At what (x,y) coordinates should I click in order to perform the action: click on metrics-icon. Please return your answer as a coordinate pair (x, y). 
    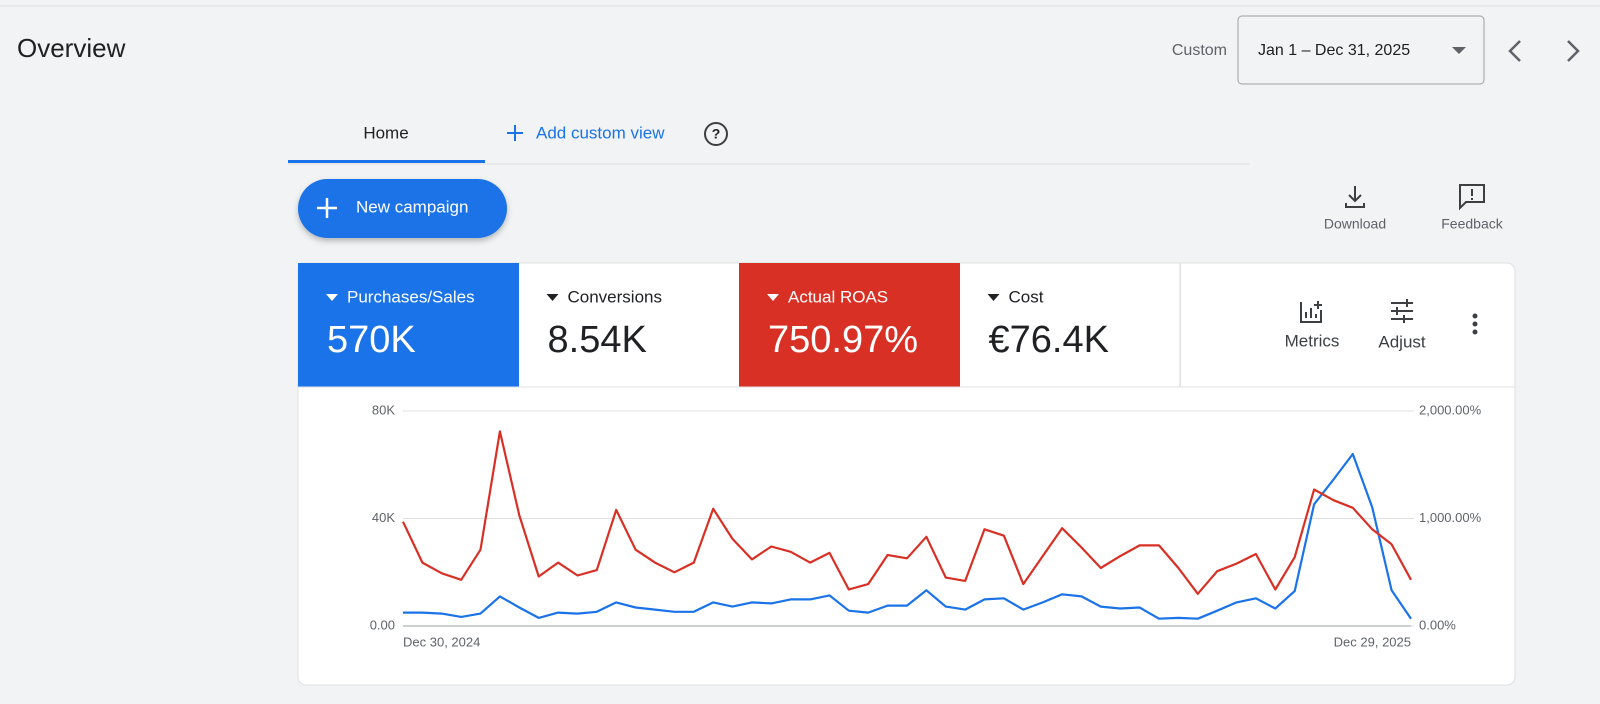
    Looking at the image, I should click on (1311, 312).